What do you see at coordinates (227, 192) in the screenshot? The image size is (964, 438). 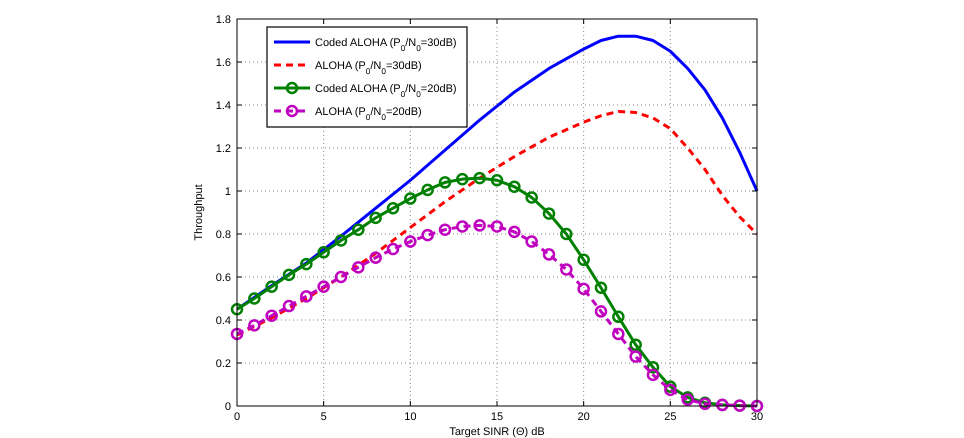 I see `y-tick-label: 1` at bounding box center [227, 192].